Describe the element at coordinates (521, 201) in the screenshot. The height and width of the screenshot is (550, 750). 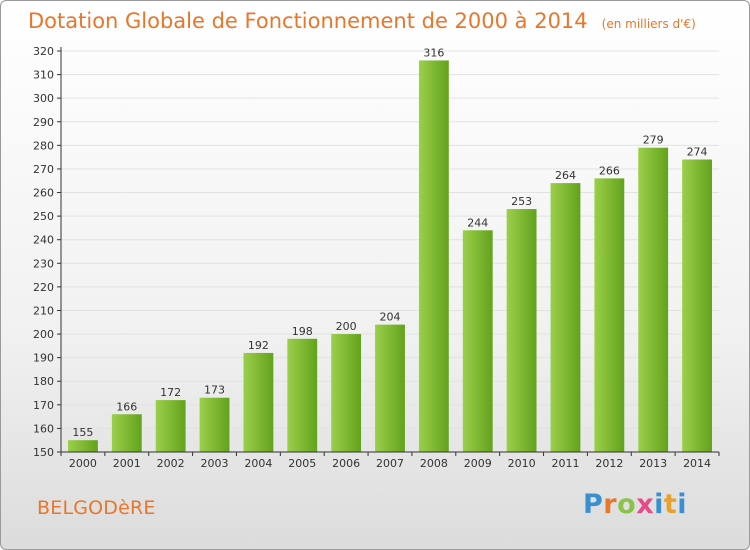
I see `data-label: 253` at that location.